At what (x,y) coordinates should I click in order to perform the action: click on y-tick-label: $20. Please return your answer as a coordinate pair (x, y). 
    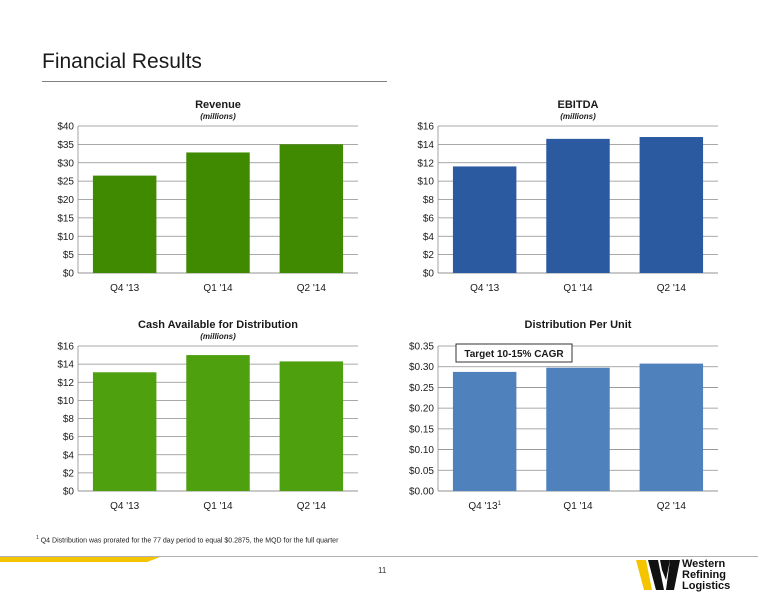
    Looking at the image, I should click on (65, 200).